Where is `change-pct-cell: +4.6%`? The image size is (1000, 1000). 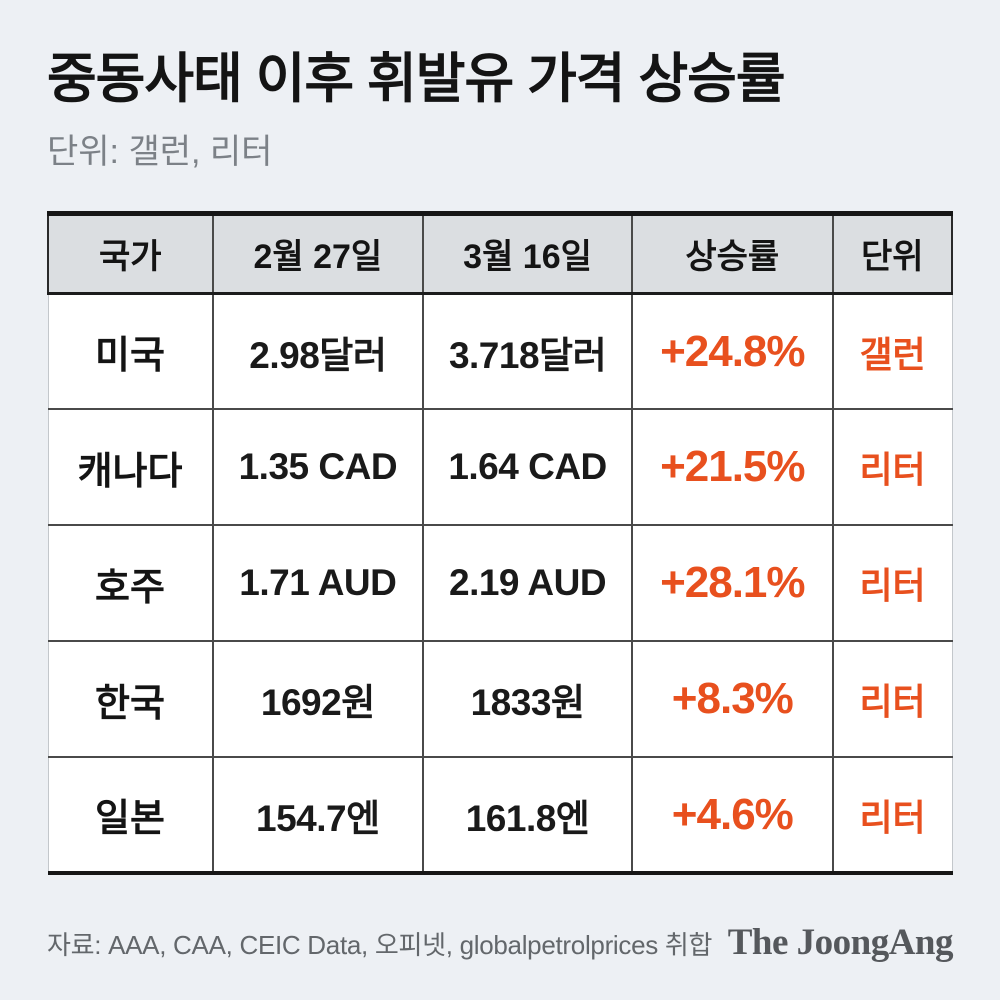
change-pct-cell: +4.6% is located at coordinates (731, 815).